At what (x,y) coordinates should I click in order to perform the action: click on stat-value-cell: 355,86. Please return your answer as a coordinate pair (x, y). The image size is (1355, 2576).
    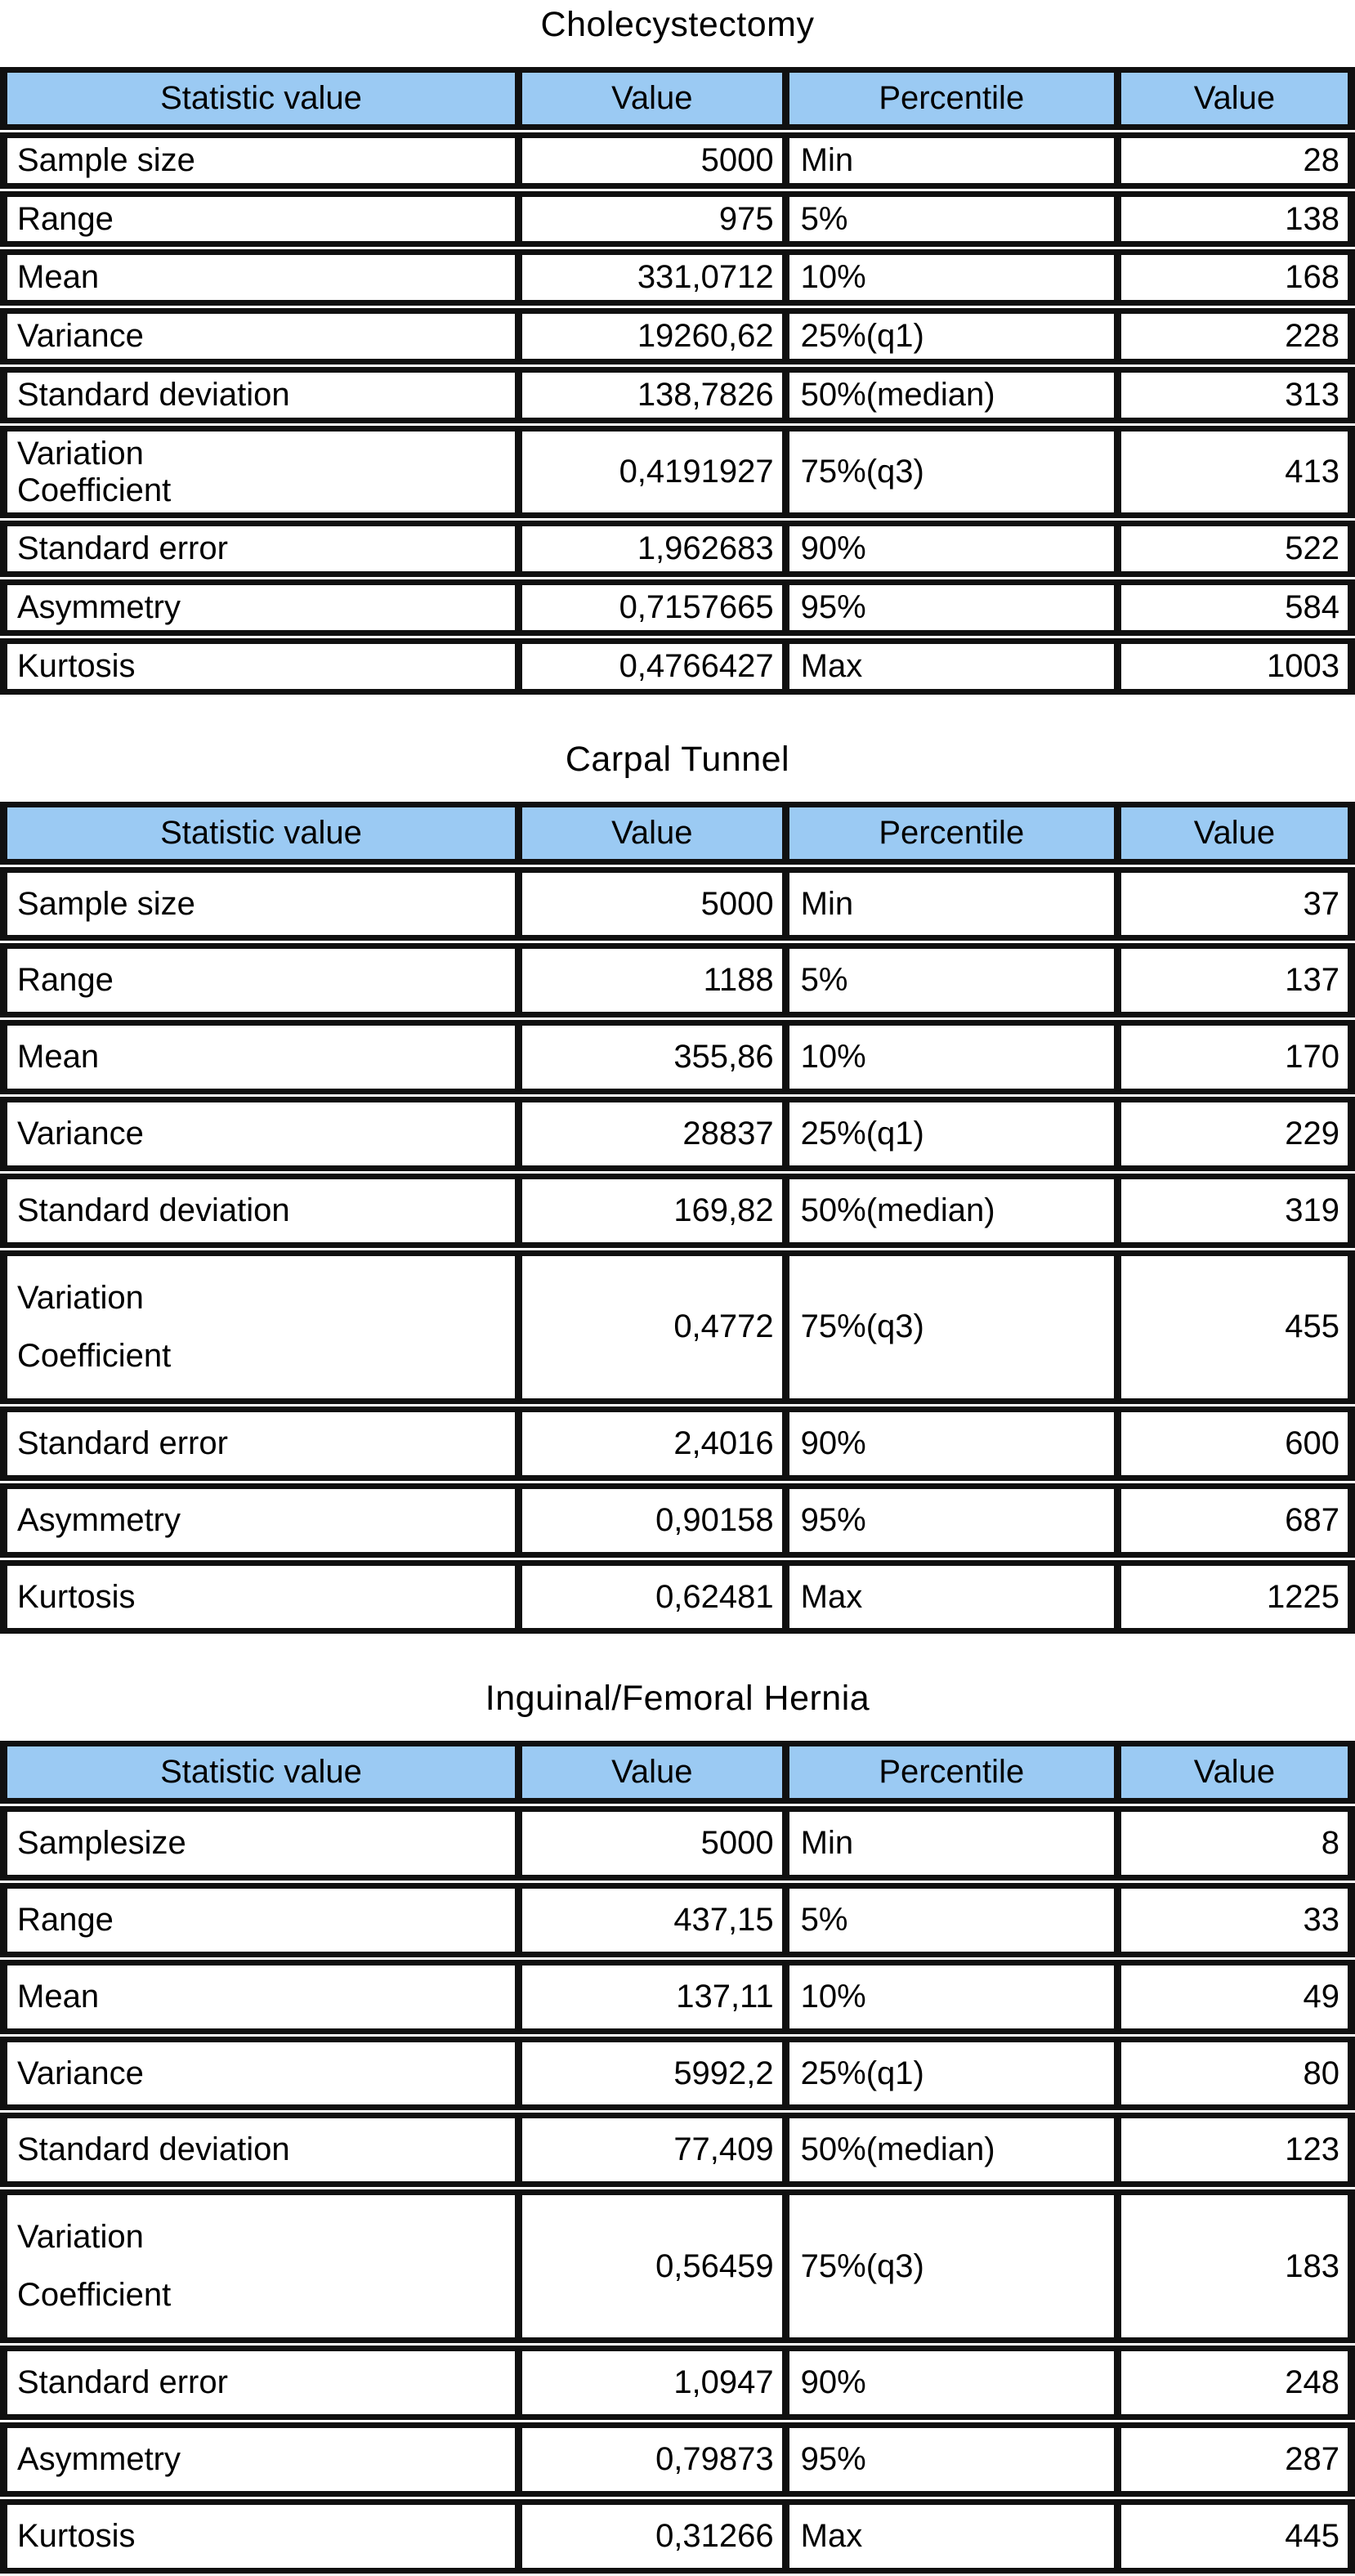
    Looking at the image, I should click on (649, 1057).